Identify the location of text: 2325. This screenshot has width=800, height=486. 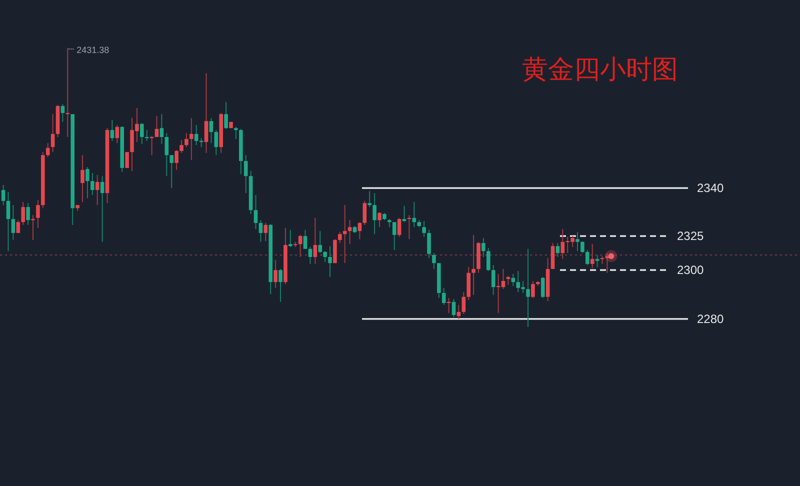
(690, 236).